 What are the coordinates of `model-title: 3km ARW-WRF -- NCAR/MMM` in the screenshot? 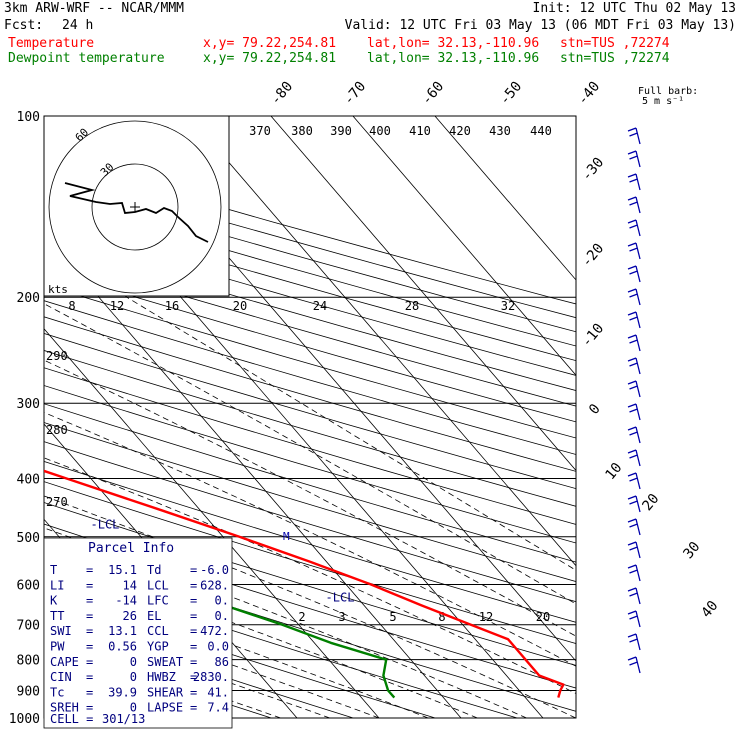 It's located at (94, 8).